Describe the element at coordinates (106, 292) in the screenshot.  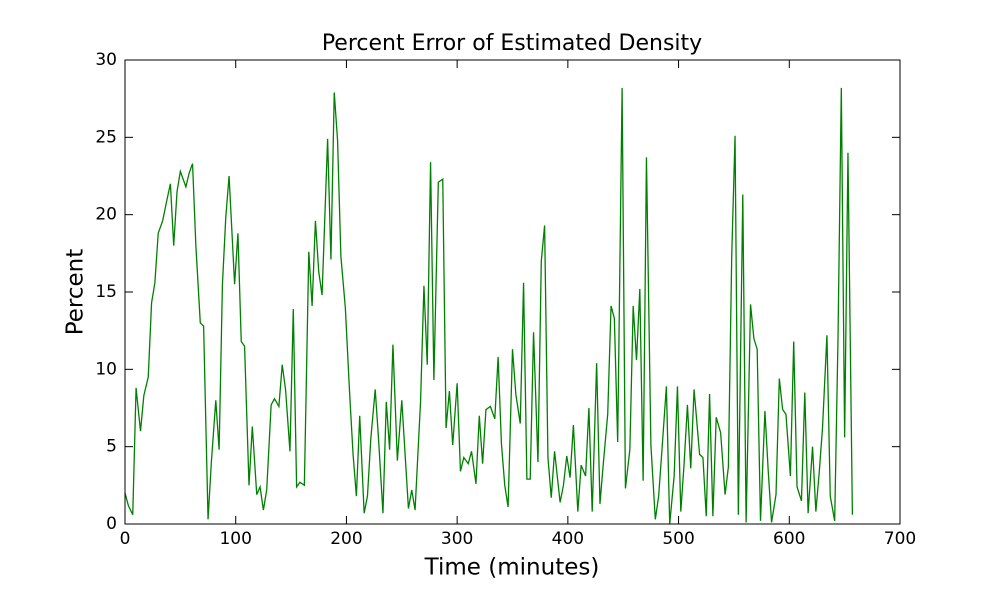
I see `y-tick-label: 15` at that location.